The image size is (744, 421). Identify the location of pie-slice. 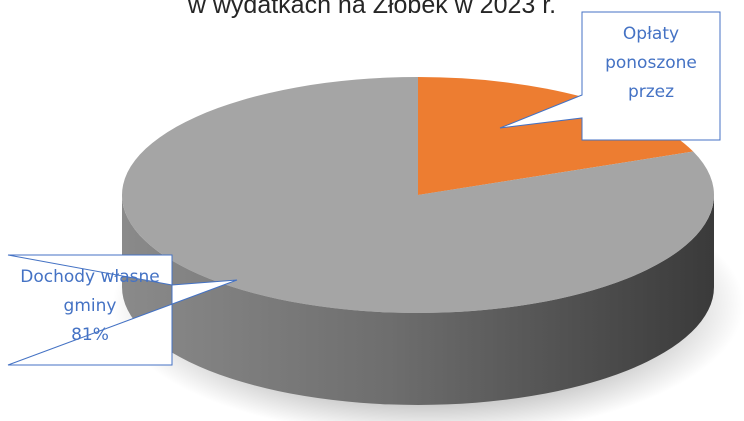
(556, 136).